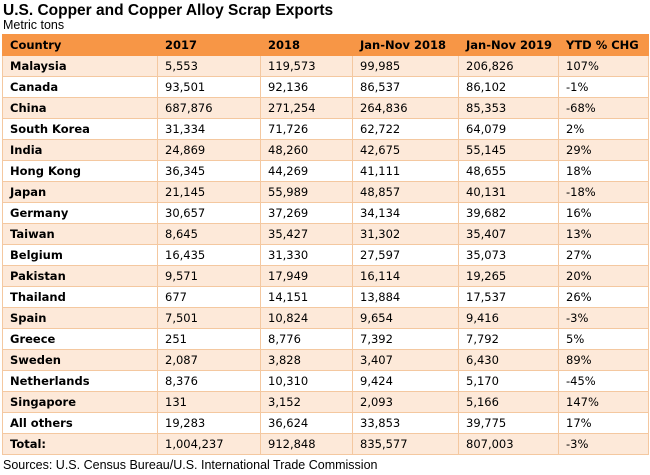  Describe the element at coordinates (306, 45) in the screenshot. I see `header-2018: 2018` at that location.